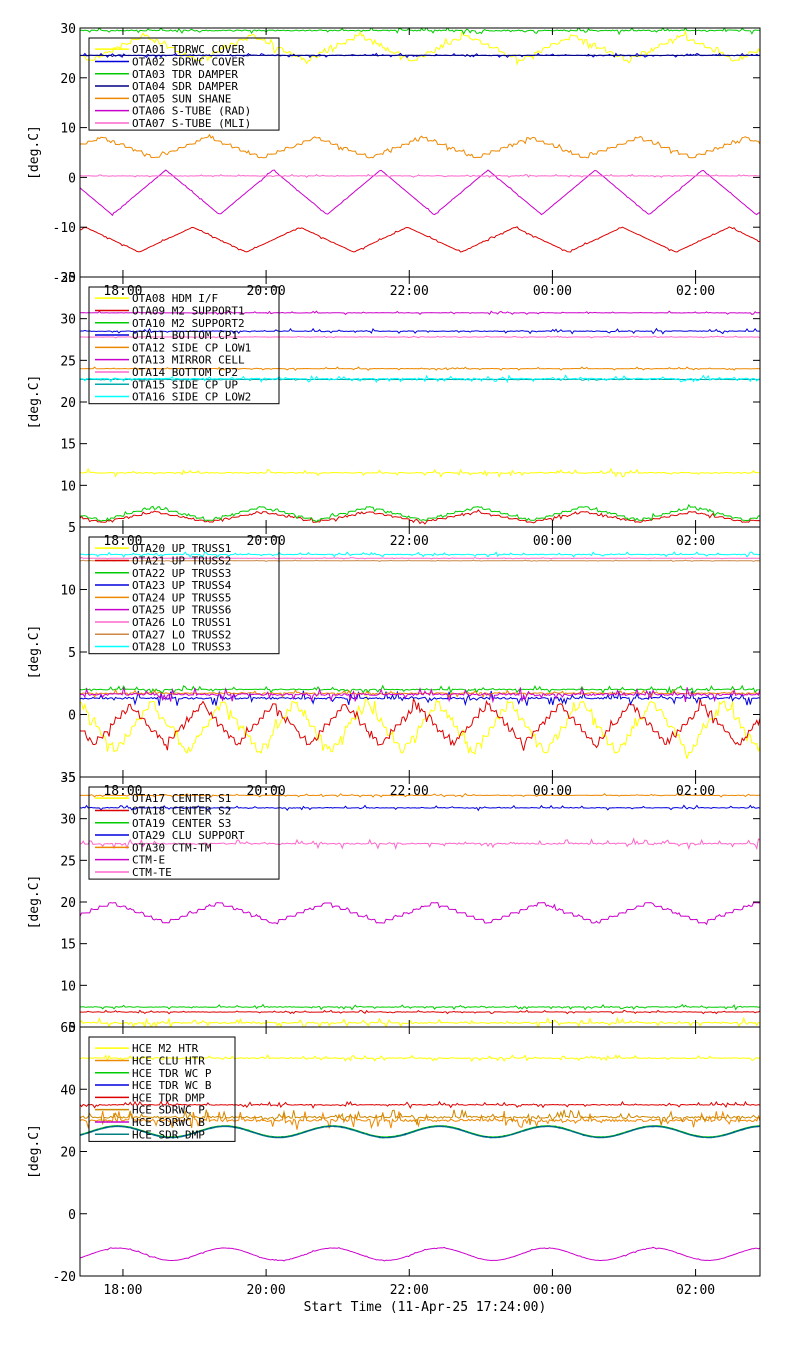 The height and width of the screenshot is (1350, 800). I want to click on legend-label: HCE TDR WC B, so click(172, 1085).